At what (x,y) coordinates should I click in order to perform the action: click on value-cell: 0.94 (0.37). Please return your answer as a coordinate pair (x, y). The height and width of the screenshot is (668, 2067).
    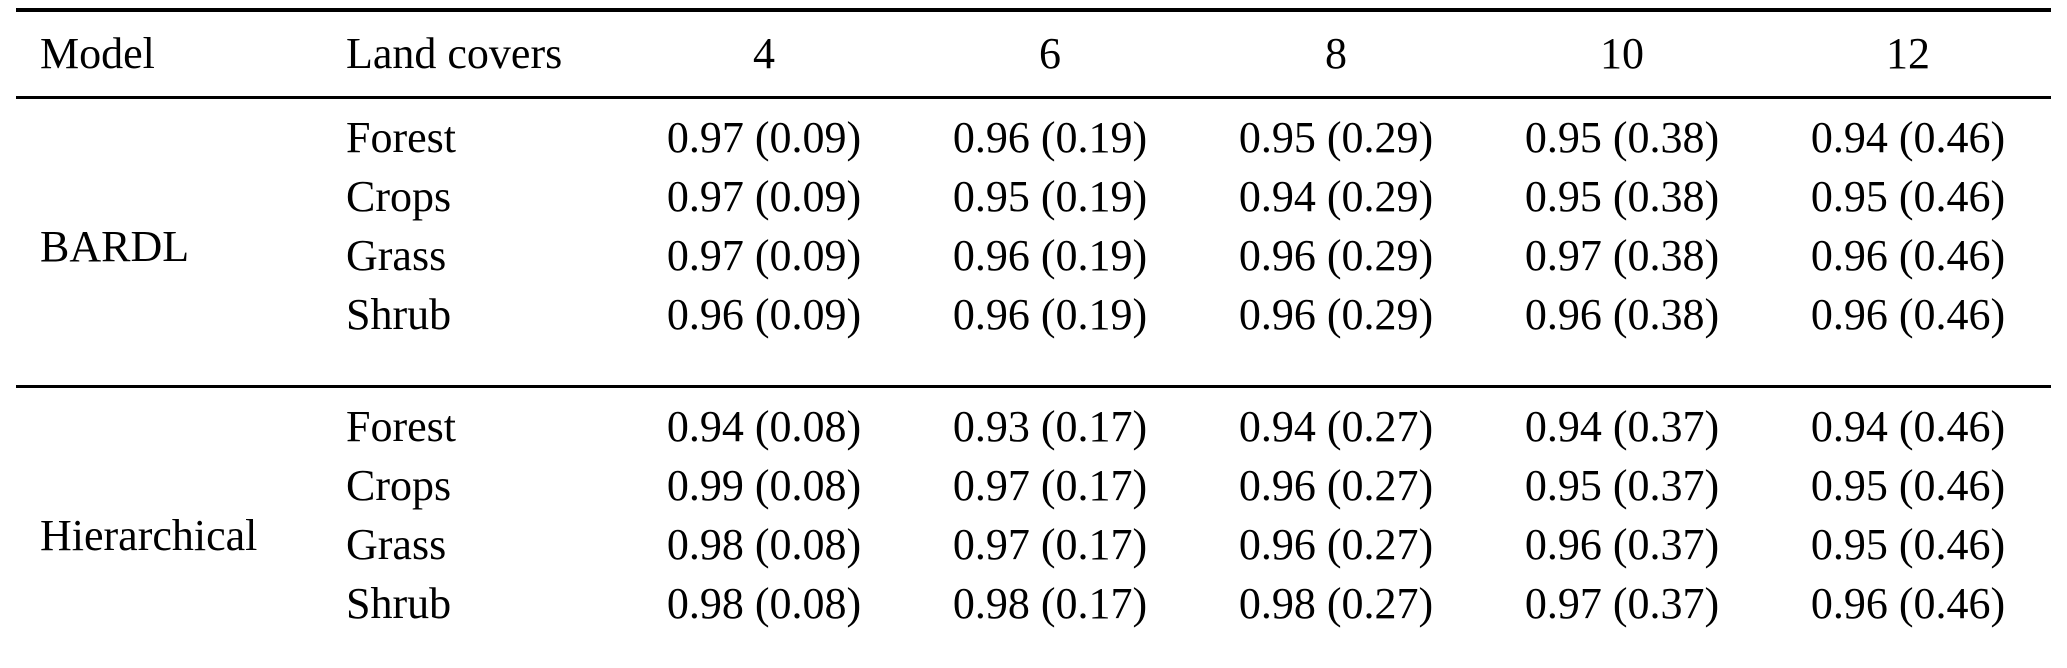
    Looking at the image, I should click on (1622, 426).